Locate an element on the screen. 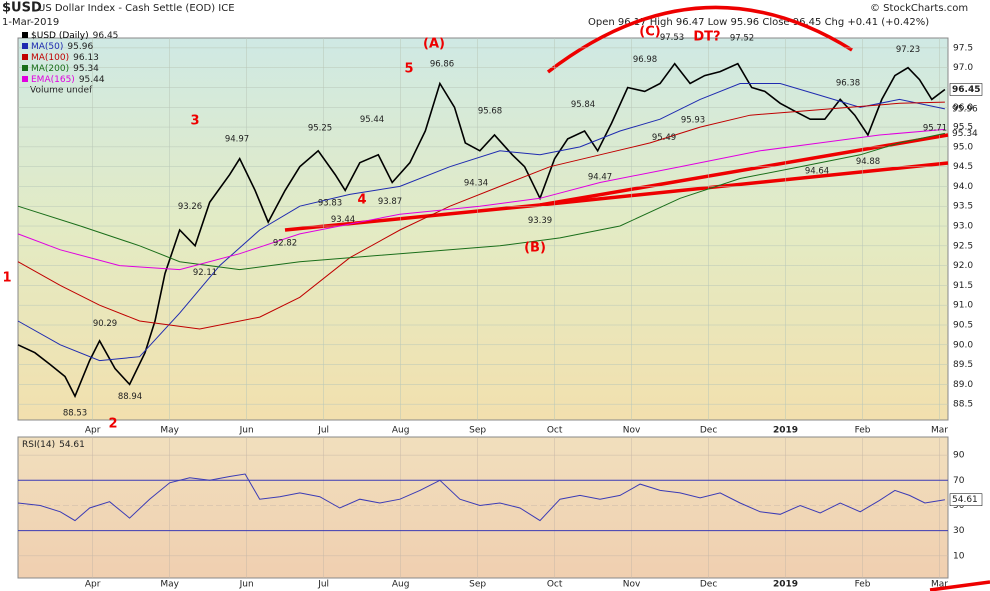 This screenshot has height=591, width=990. price-annotation: 95.68 is located at coordinates (490, 111).